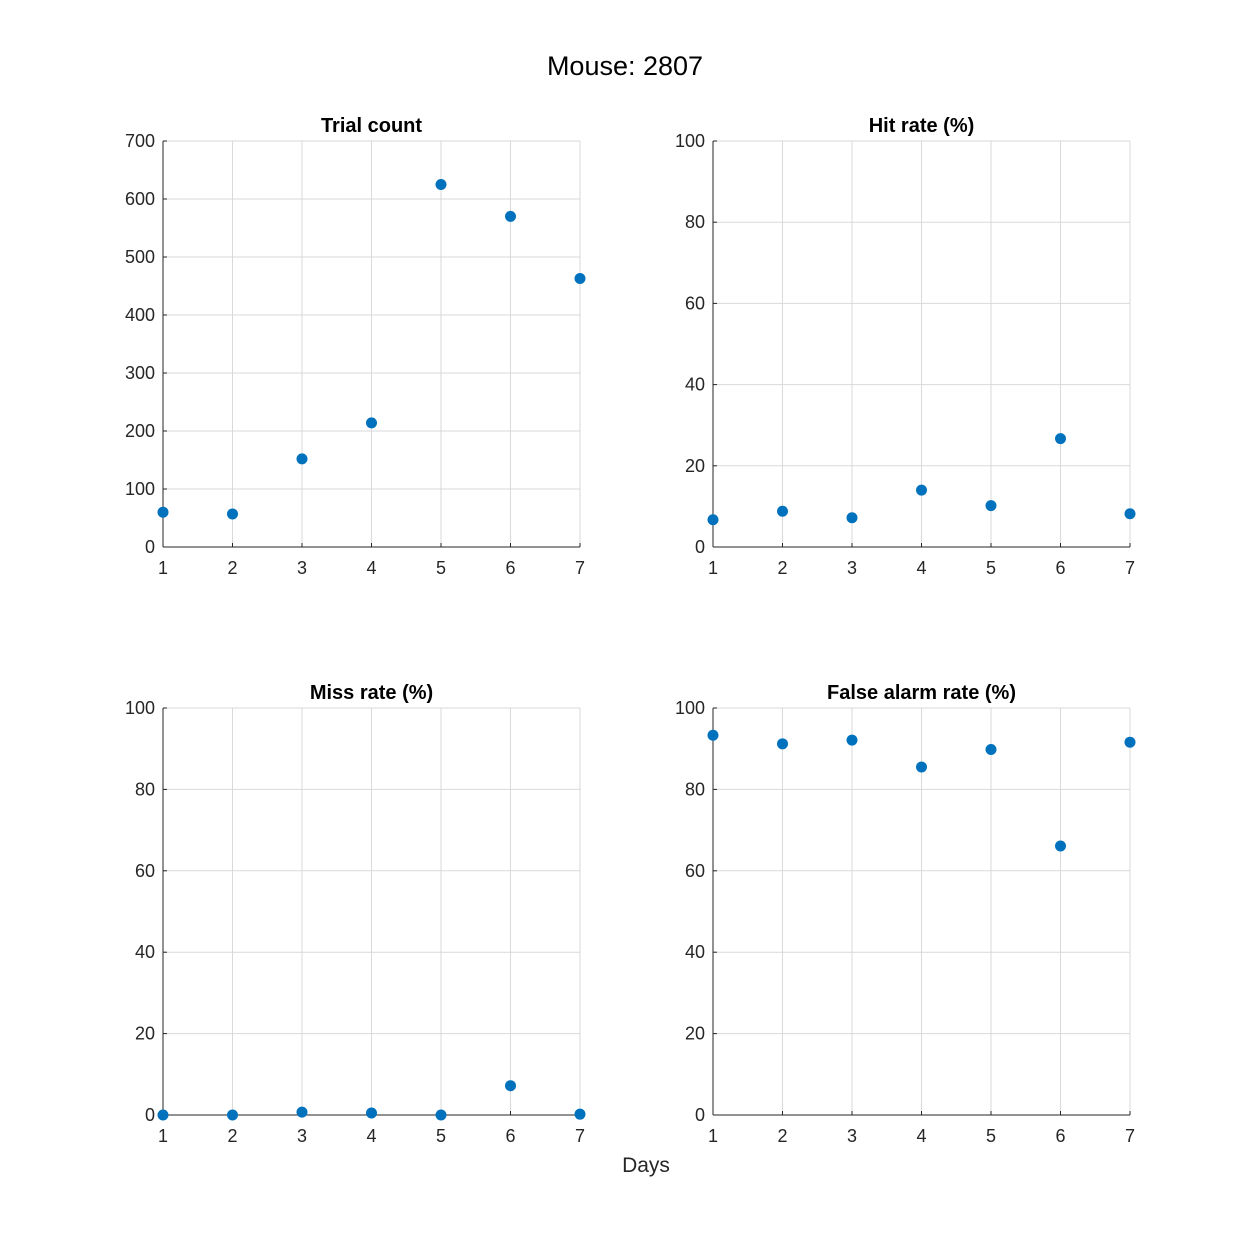  I want to click on y-tick-label: 500, so click(140, 257).